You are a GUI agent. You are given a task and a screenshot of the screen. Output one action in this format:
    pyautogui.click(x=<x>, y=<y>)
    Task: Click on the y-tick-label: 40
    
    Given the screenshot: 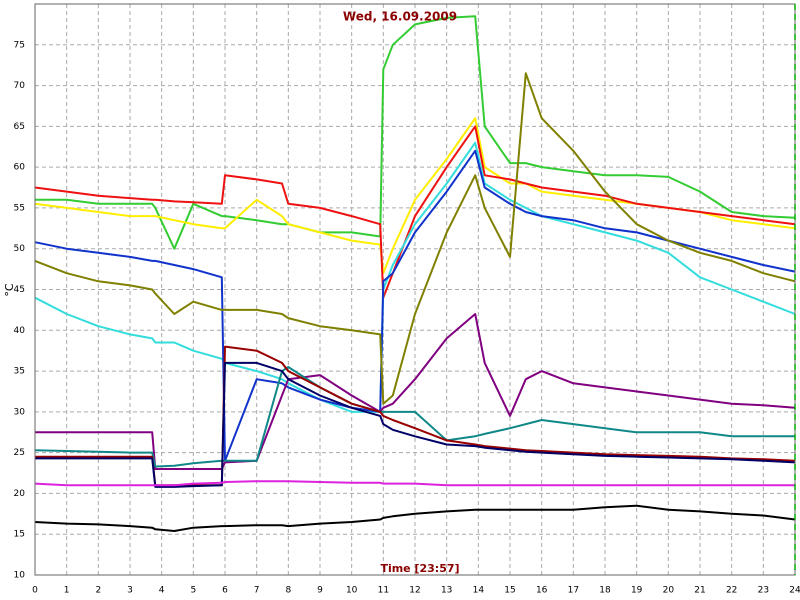 What is the action you would take?
    pyautogui.click(x=20, y=331)
    